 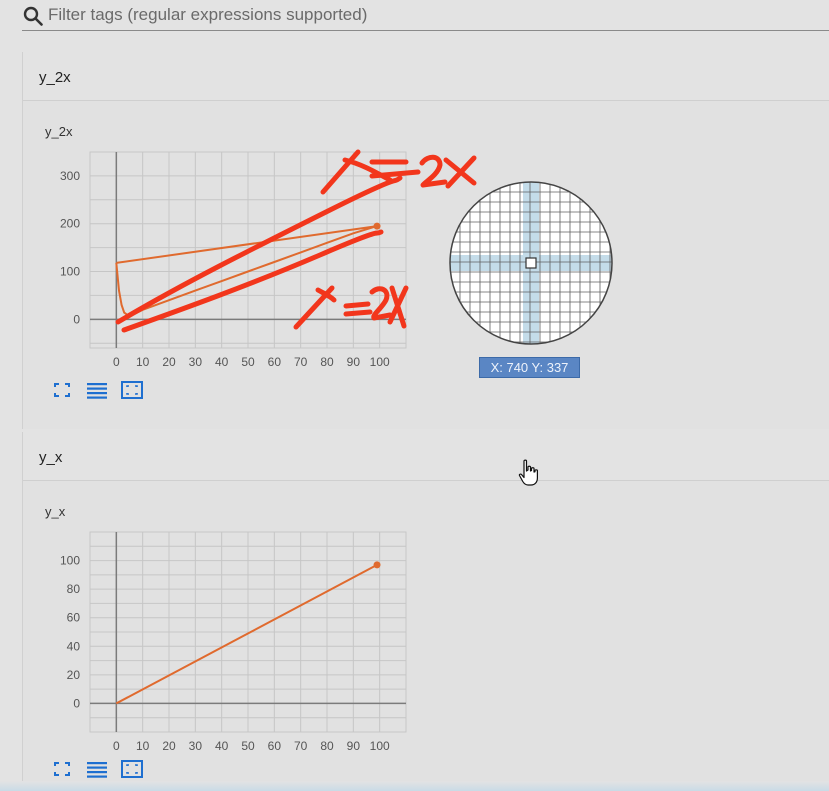 What do you see at coordinates (74, 618) in the screenshot?
I see `y-tick-label: 60` at bounding box center [74, 618].